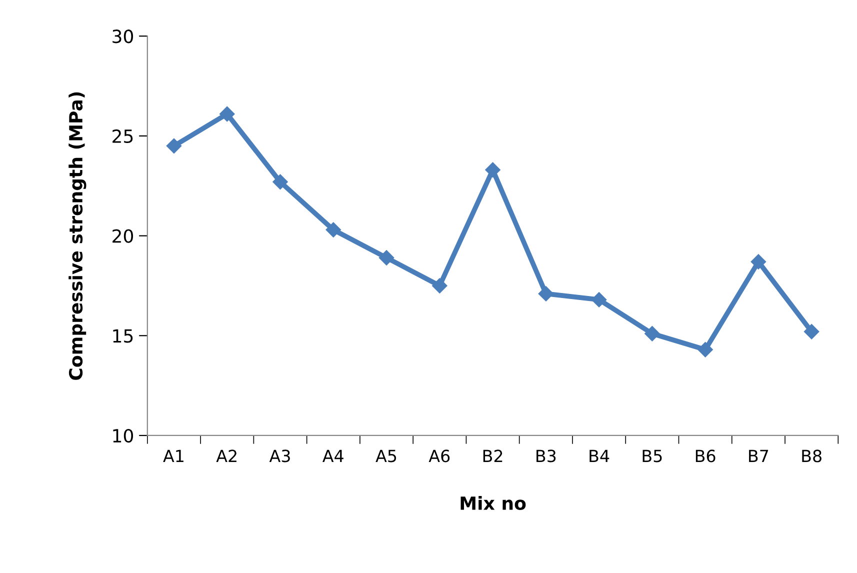 Image resolution: width=857 pixels, height=573 pixels. Describe the element at coordinates (77, 236) in the screenshot. I see `y-axis-title: Compressive strength (MPa)` at that location.